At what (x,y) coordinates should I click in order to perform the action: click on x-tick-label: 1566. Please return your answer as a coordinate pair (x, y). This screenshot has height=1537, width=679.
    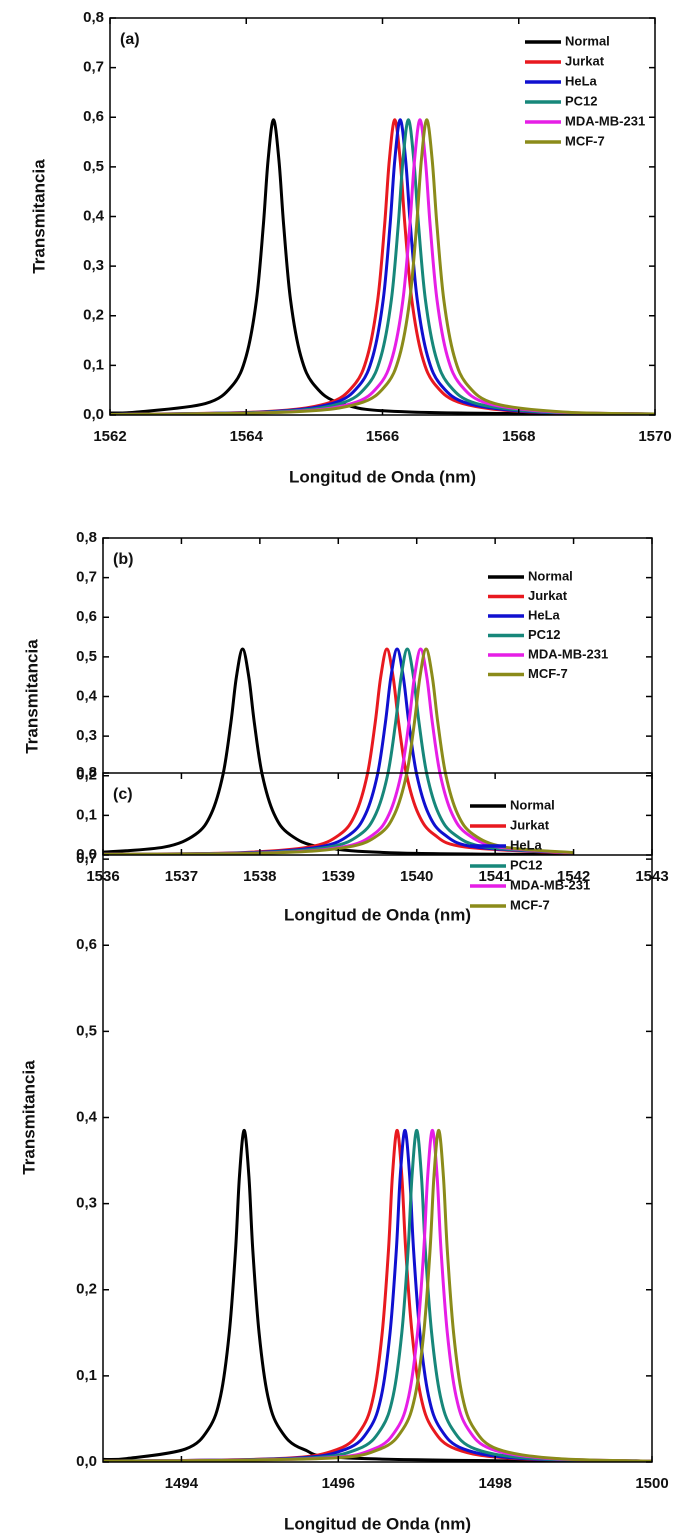
    Looking at the image, I should click on (382, 436).